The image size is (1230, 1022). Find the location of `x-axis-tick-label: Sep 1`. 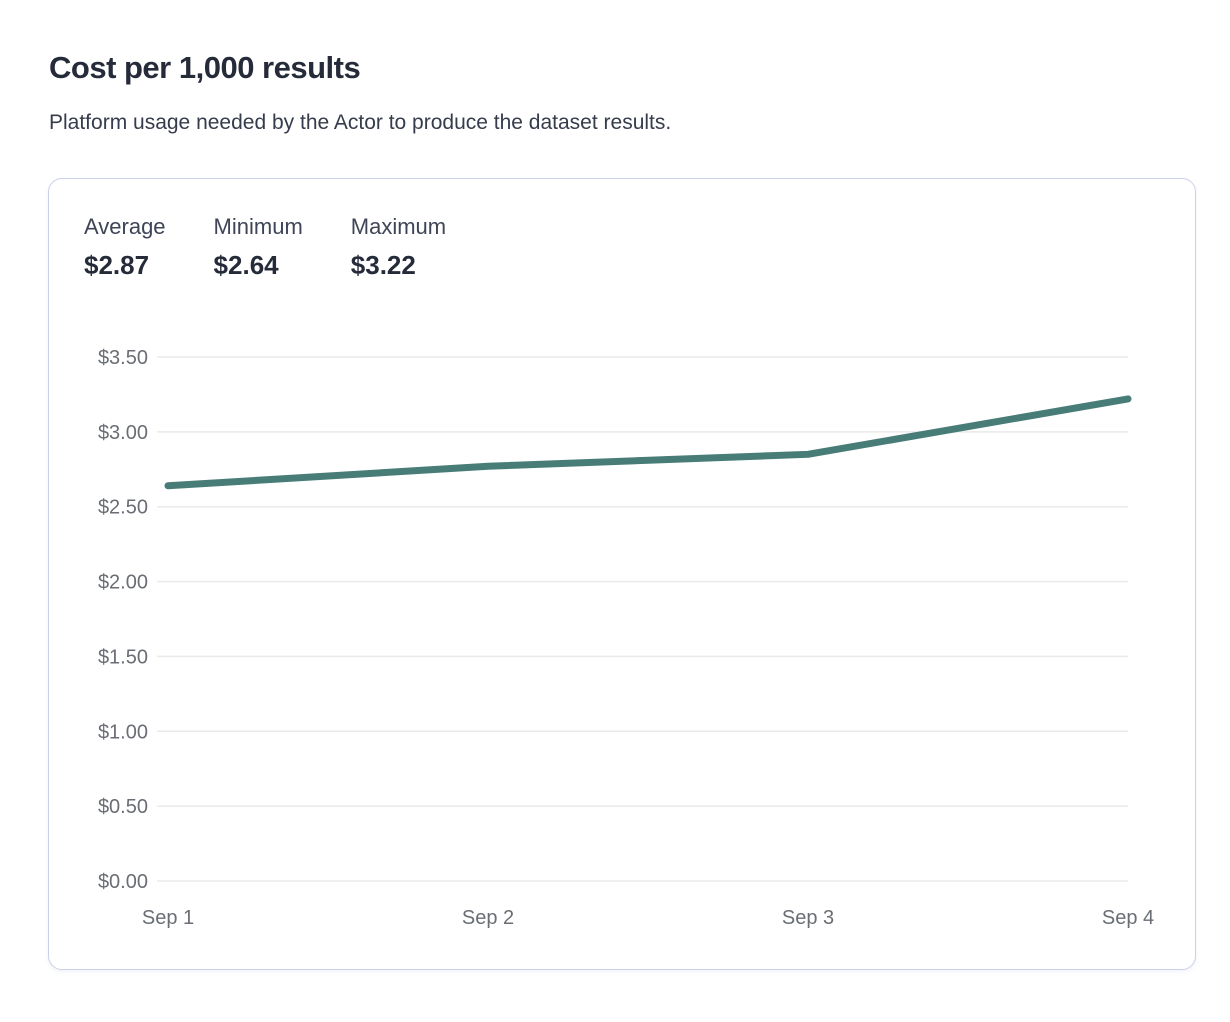

x-axis-tick-label: Sep 1 is located at coordinates (168, 918).